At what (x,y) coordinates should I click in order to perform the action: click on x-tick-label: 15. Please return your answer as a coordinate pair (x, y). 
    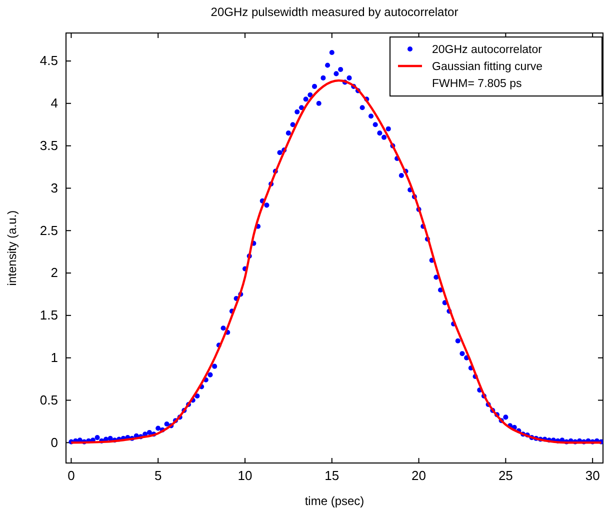
    Looking at the image, I should click on (332, 476).